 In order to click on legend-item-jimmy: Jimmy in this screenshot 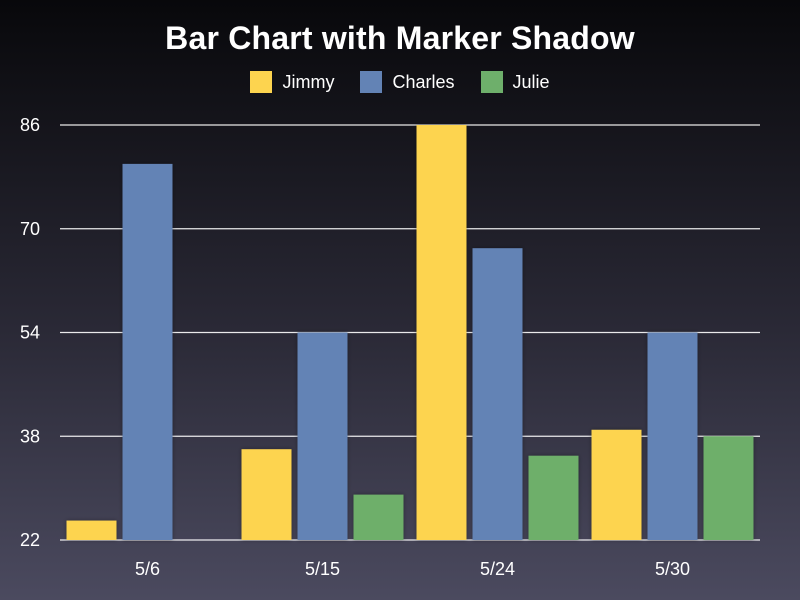, I will do `click(292, 82)`.